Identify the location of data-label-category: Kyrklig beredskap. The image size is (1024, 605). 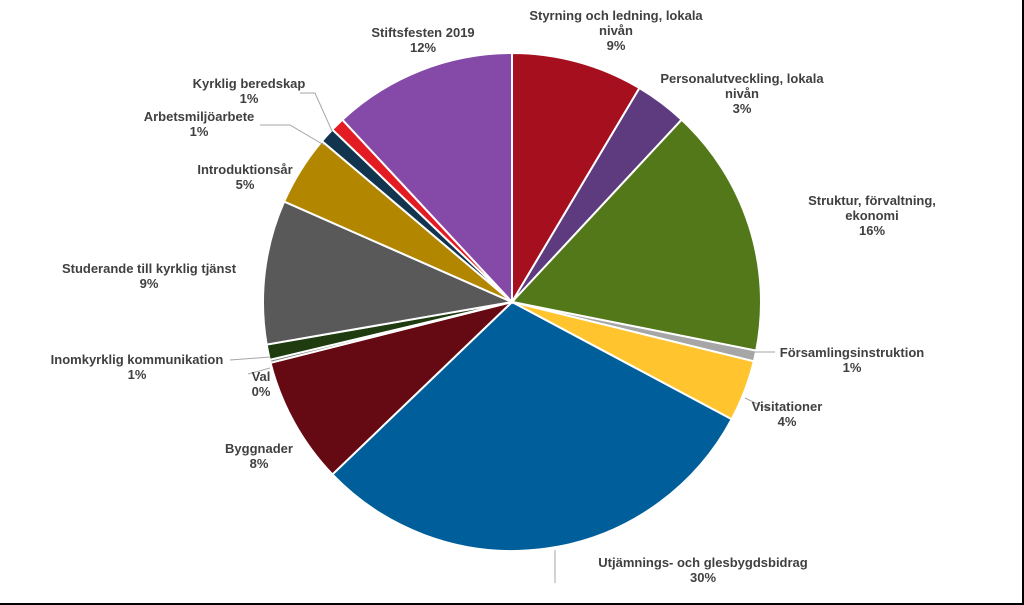
(249, 83).